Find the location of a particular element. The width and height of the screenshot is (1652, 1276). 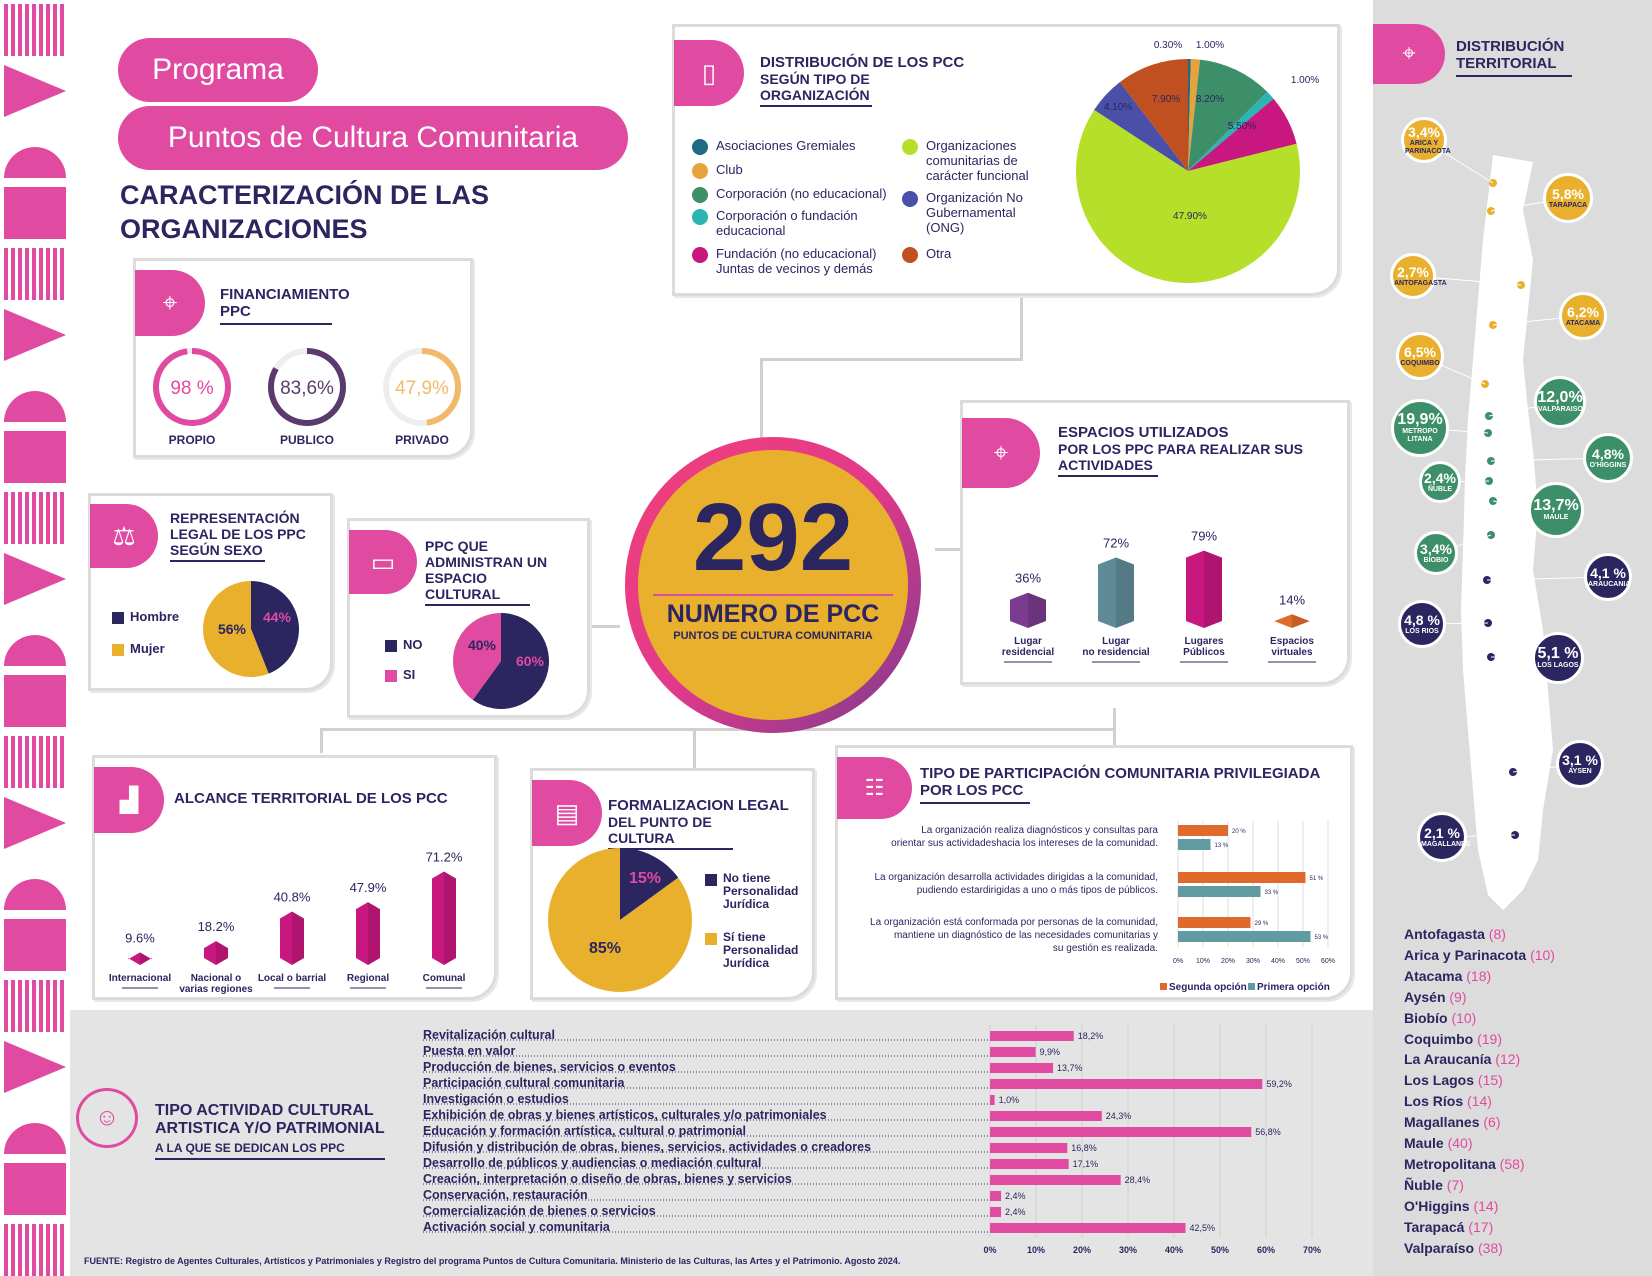

bar-category: Participación cultural comunitaria is located at coordinates (524, 1083).